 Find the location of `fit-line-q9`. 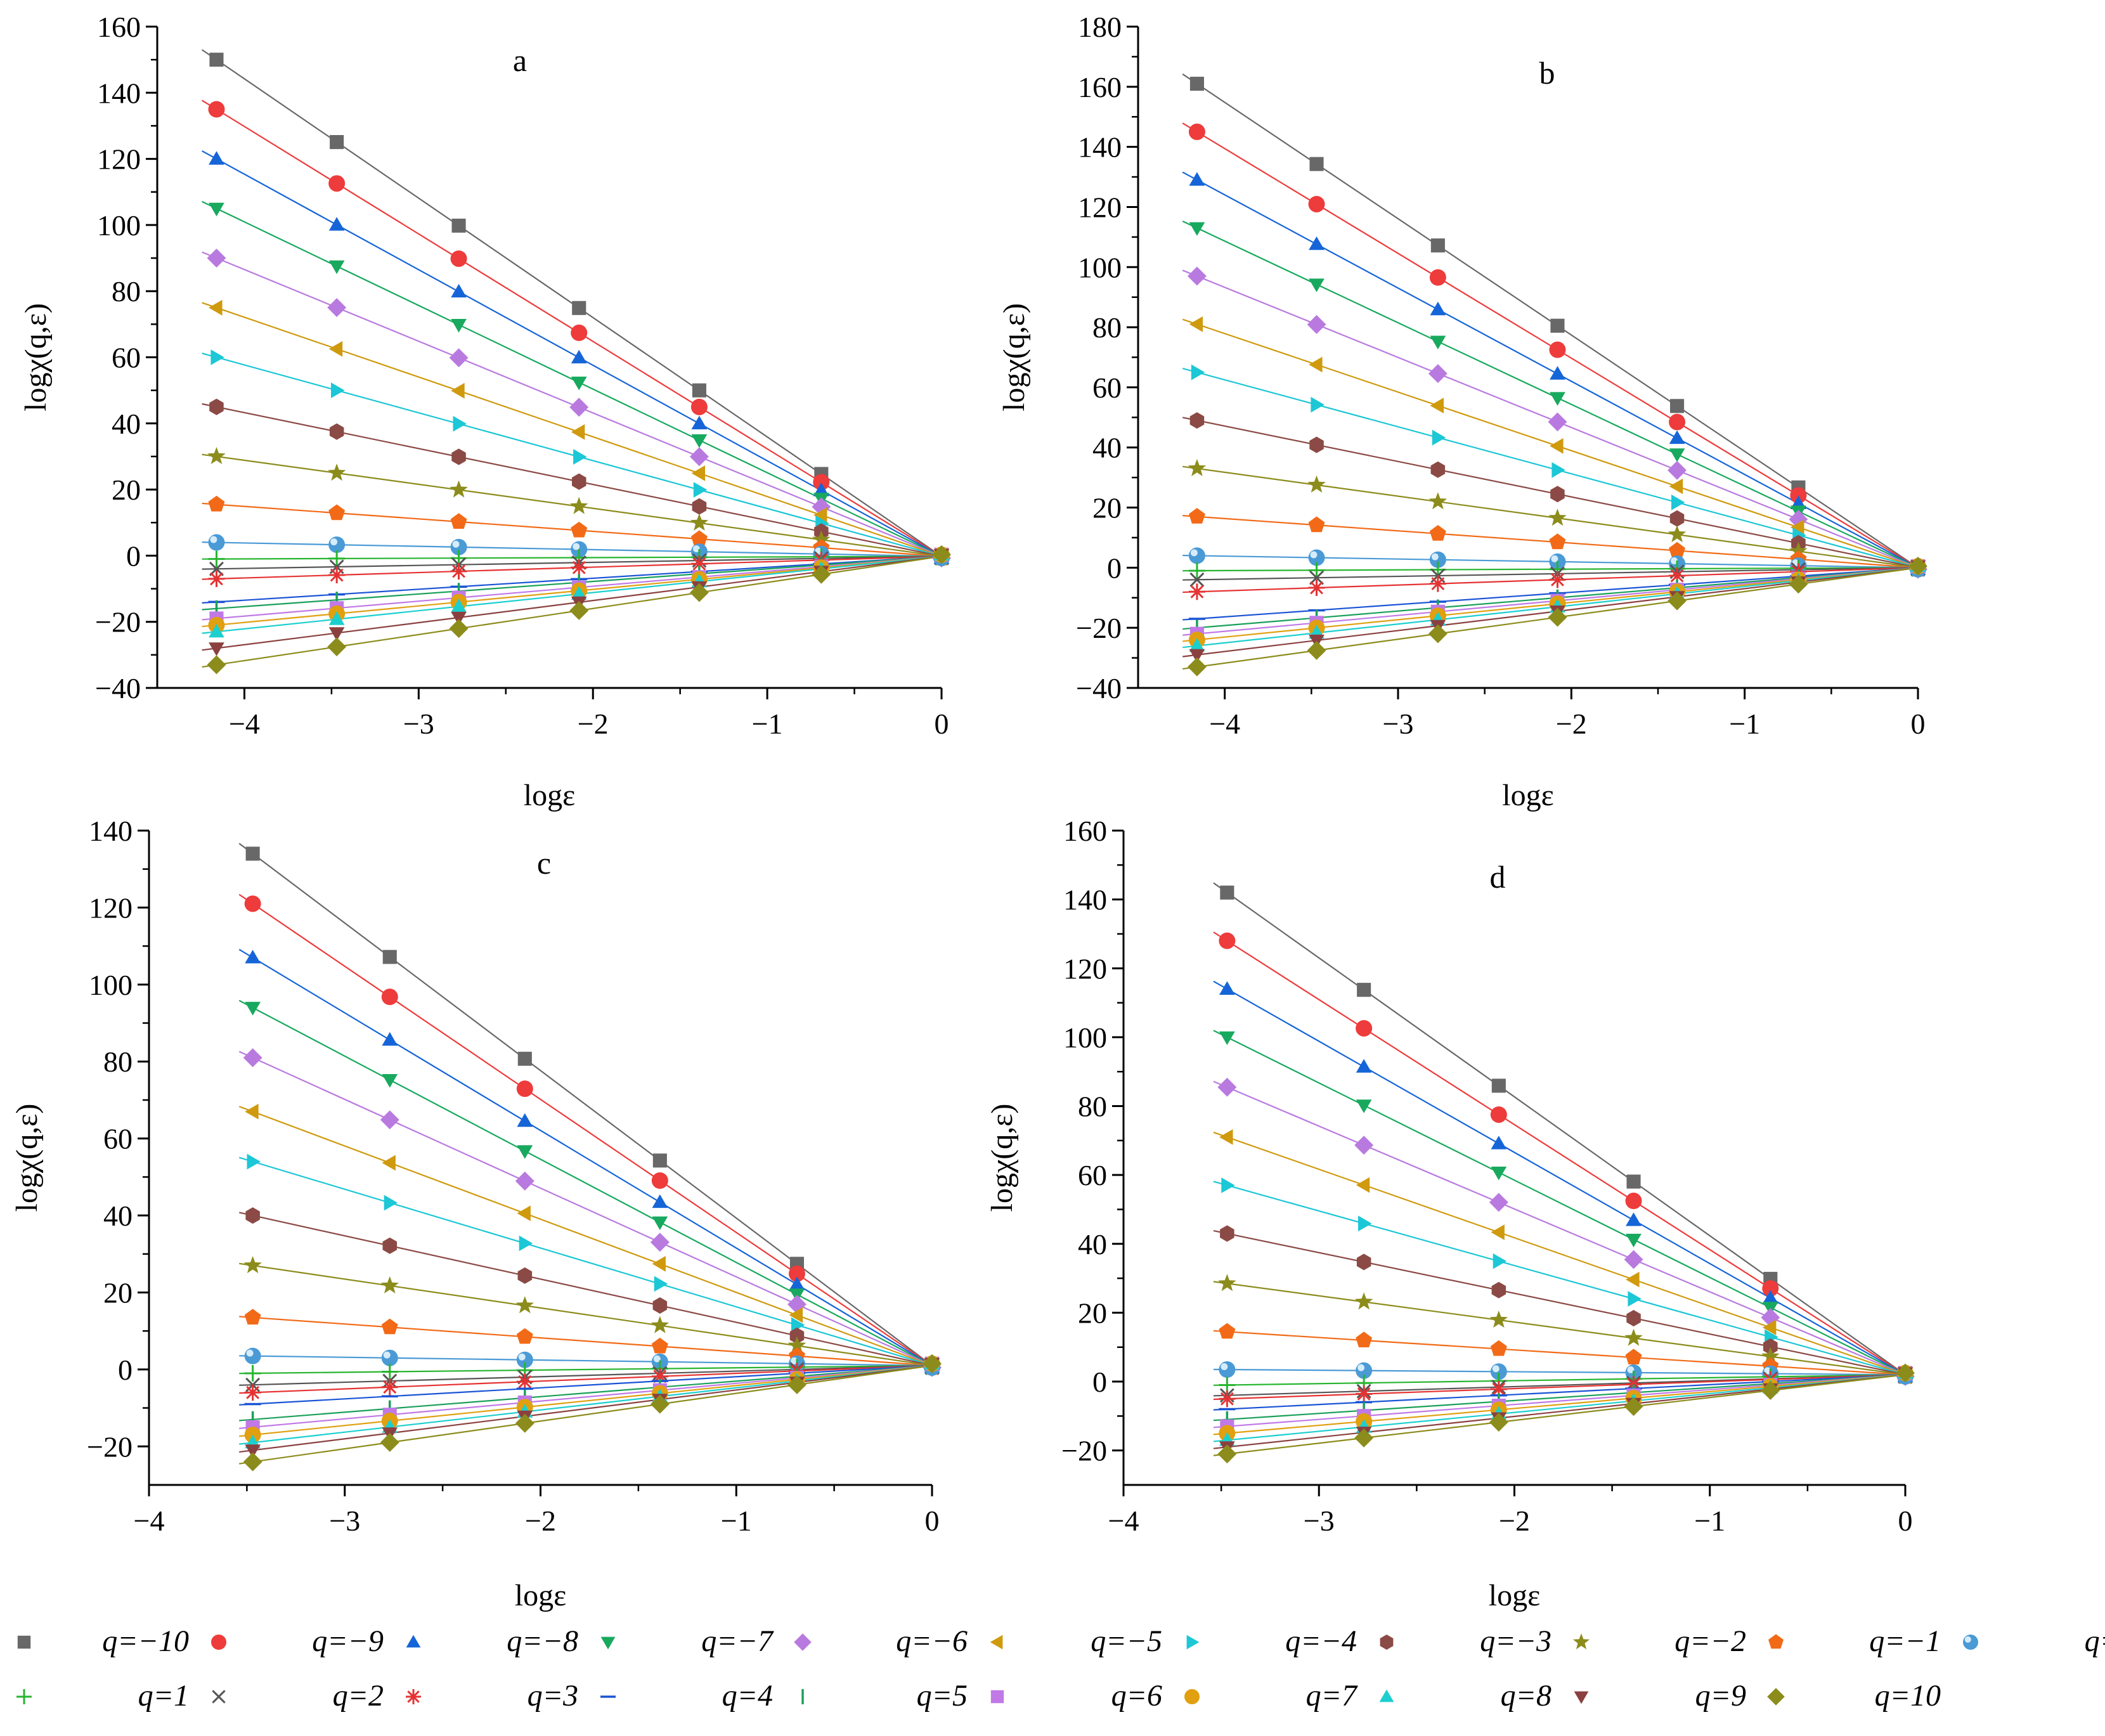

fit-line-q9 is located at coordinates (572, 603).